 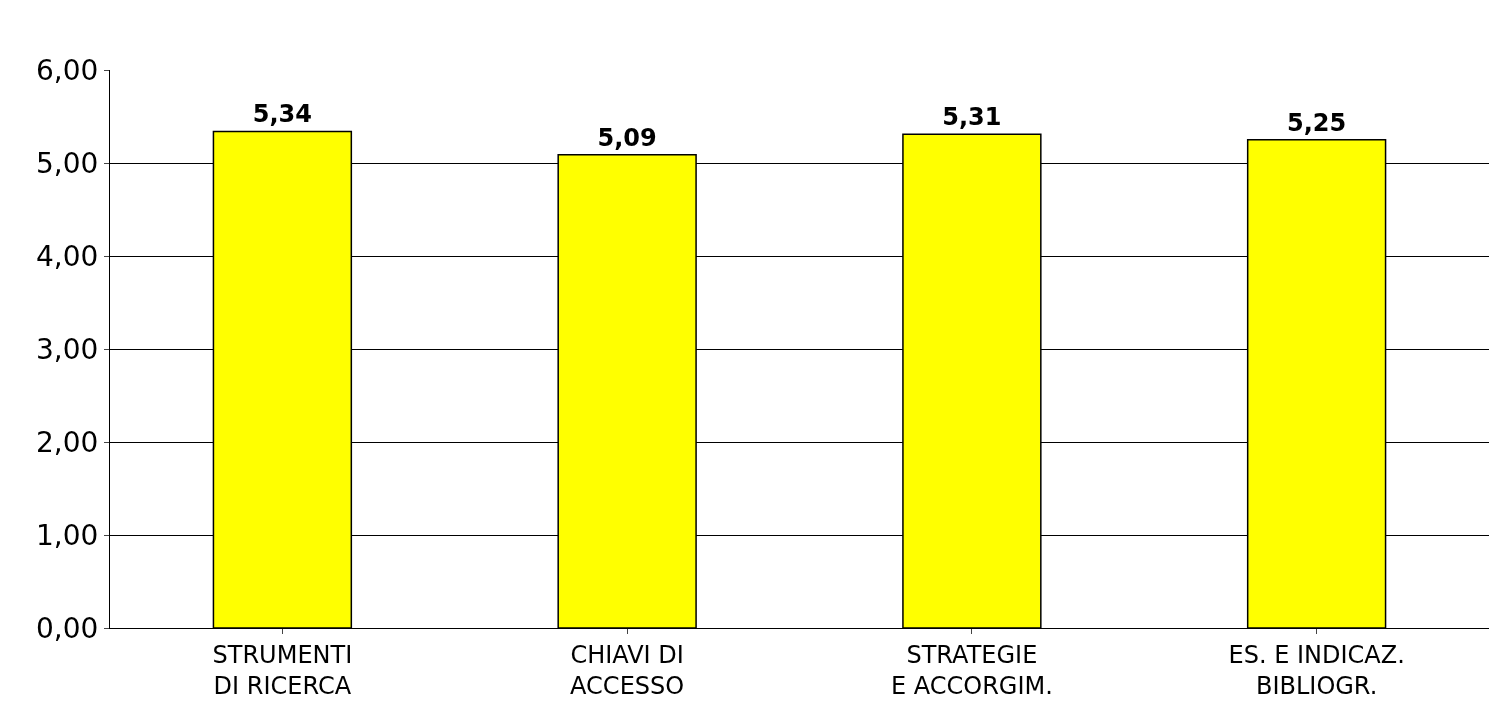 I want to click on x-tick-label: ES. E INDICAZ. BIBLIOGR., so click(x=1316, y=670).